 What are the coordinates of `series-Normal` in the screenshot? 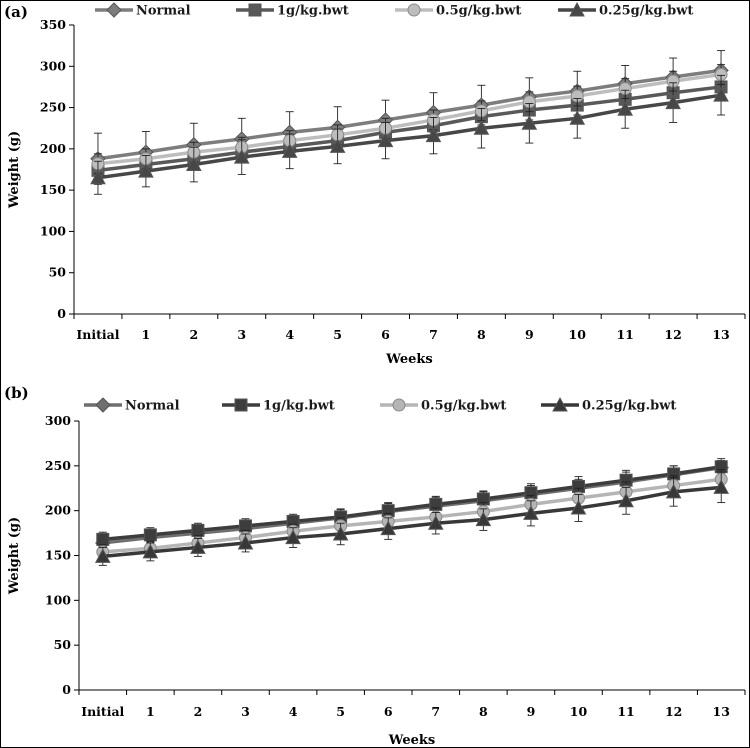 It's located at (412, 504).